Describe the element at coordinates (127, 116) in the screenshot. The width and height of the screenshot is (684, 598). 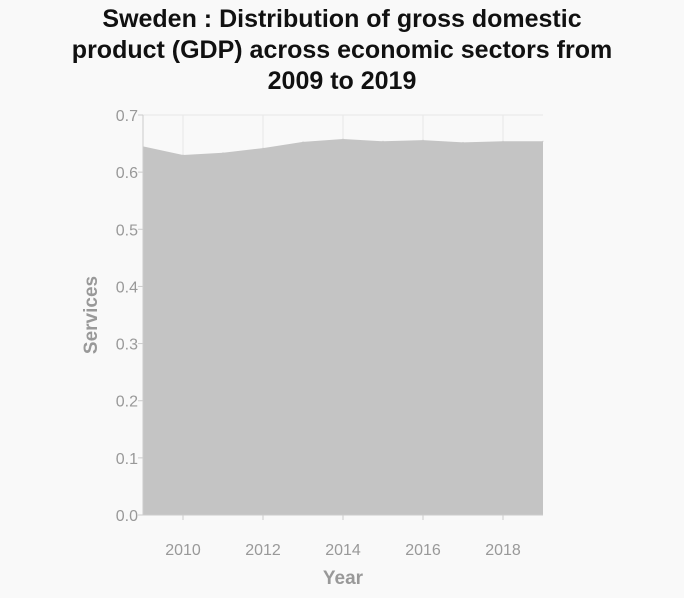
I see `y-tick-label: 0.7` at that location.